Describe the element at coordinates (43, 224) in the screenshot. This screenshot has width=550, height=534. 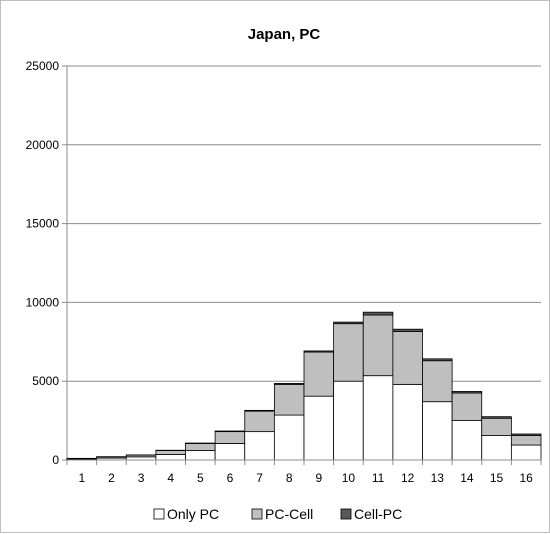
I see `y-tick-label: 15000` at that location.